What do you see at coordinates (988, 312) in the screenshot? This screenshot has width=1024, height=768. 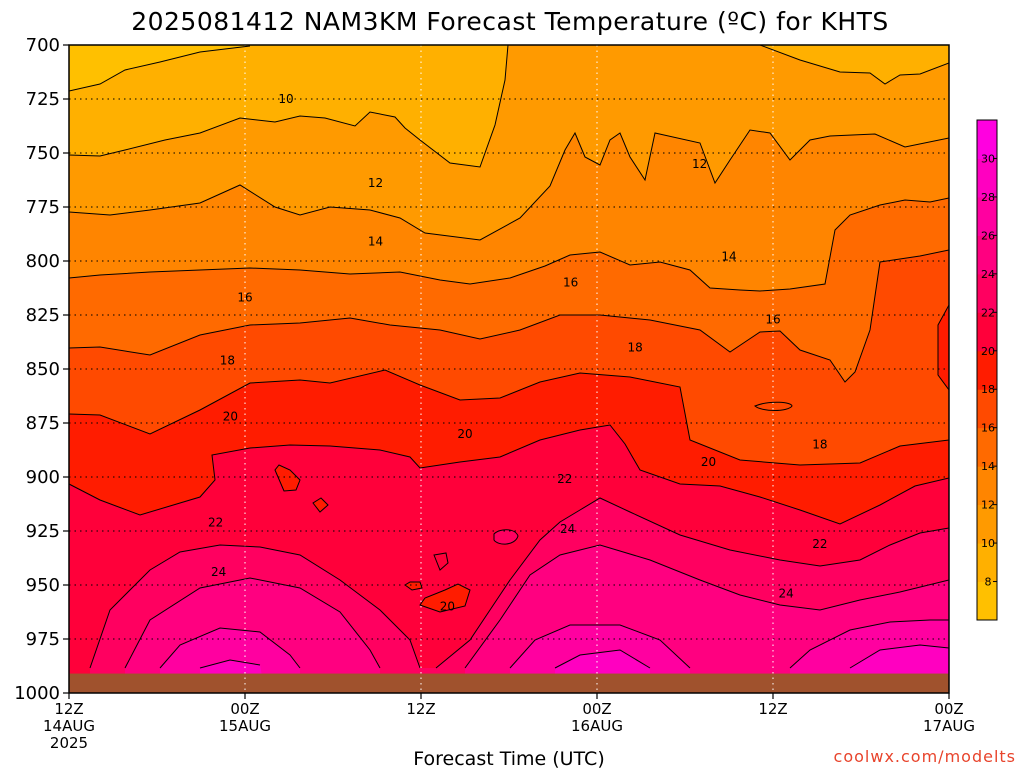 I see `colorbar-tick-label: 22` at bounding box center [988, 312].